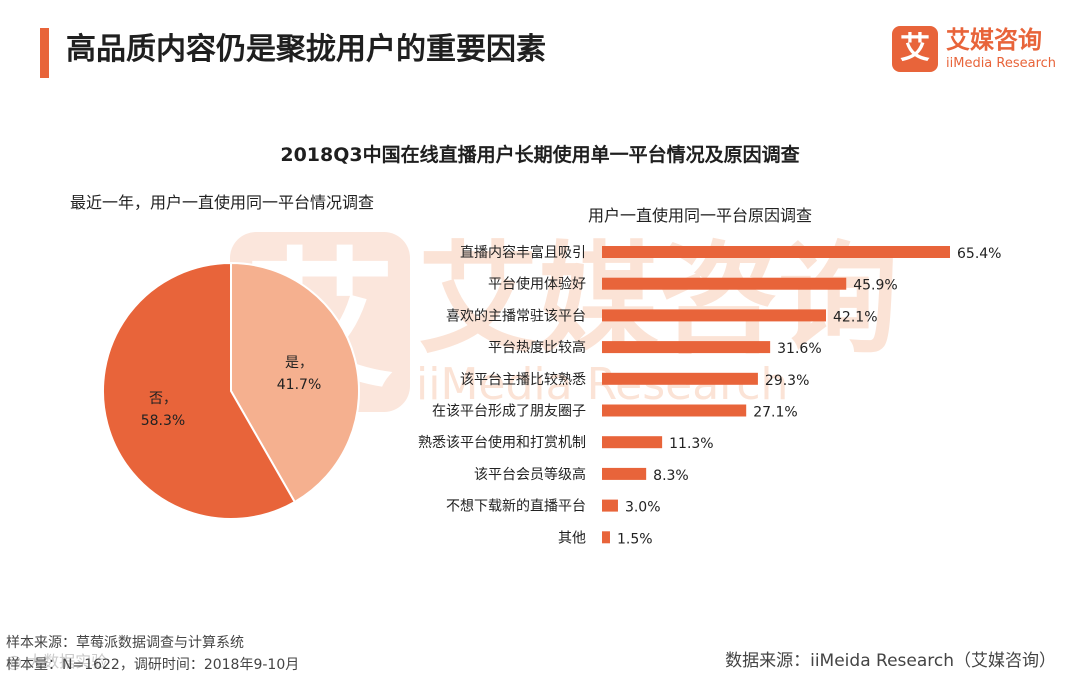 This screenshot has height=679, width=1080. Describe the element at coordinates (855, 317) in the screenshot. I see `bar-value-label: 42.1%` at that location.